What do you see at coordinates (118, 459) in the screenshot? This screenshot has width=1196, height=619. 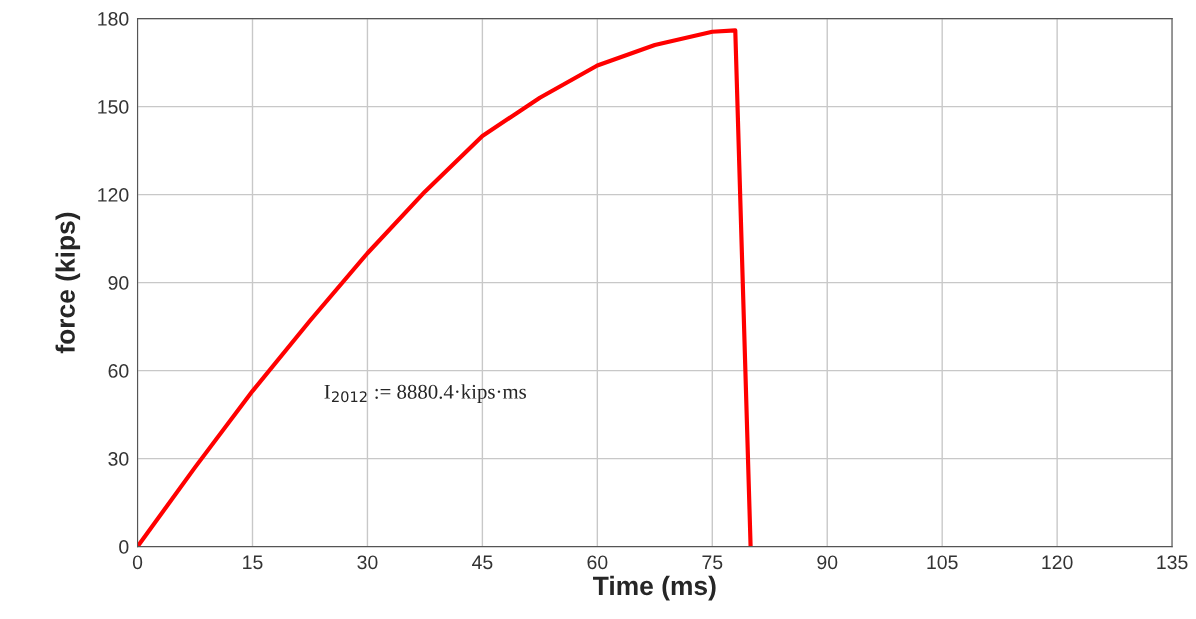 I see `y-tick-label: 30` at bounding box center [118, 459].